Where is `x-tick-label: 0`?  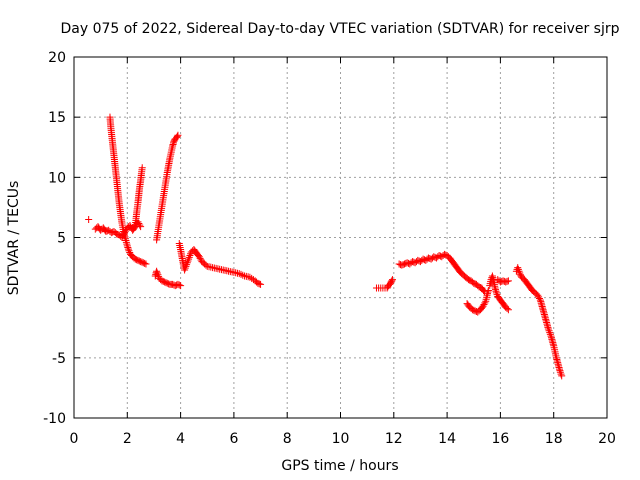 x-tick-label: 0 is located at coordinates (74, 439).